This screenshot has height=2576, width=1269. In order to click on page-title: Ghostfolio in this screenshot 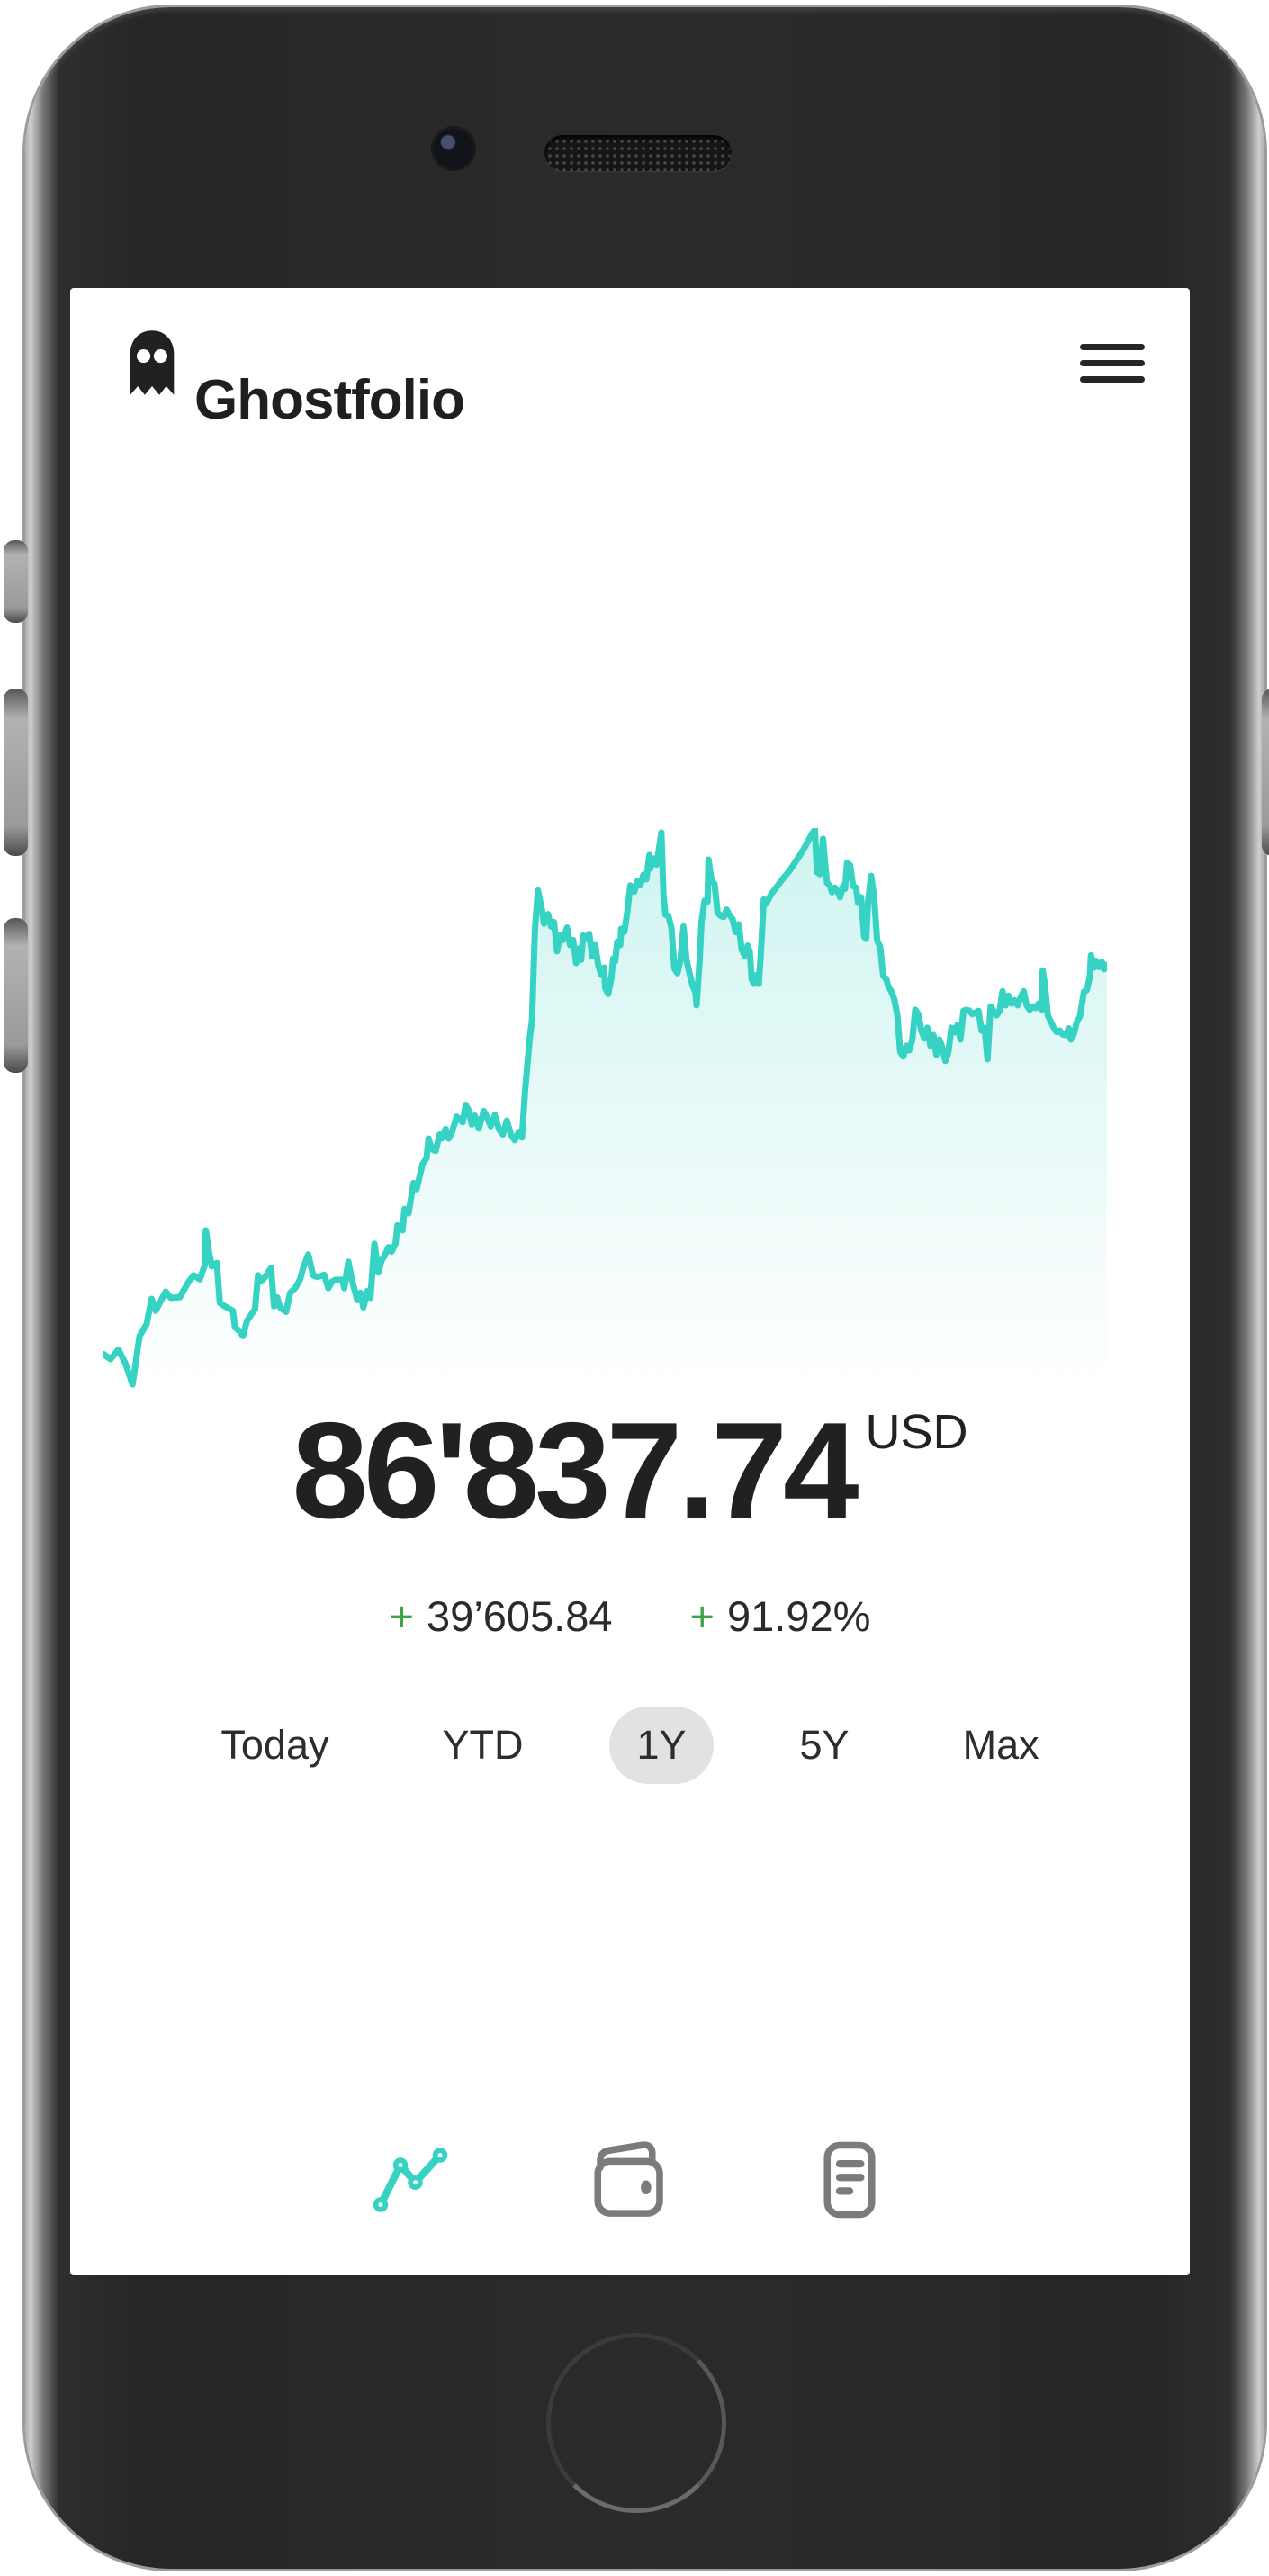, I will do `click(330, 399)`.